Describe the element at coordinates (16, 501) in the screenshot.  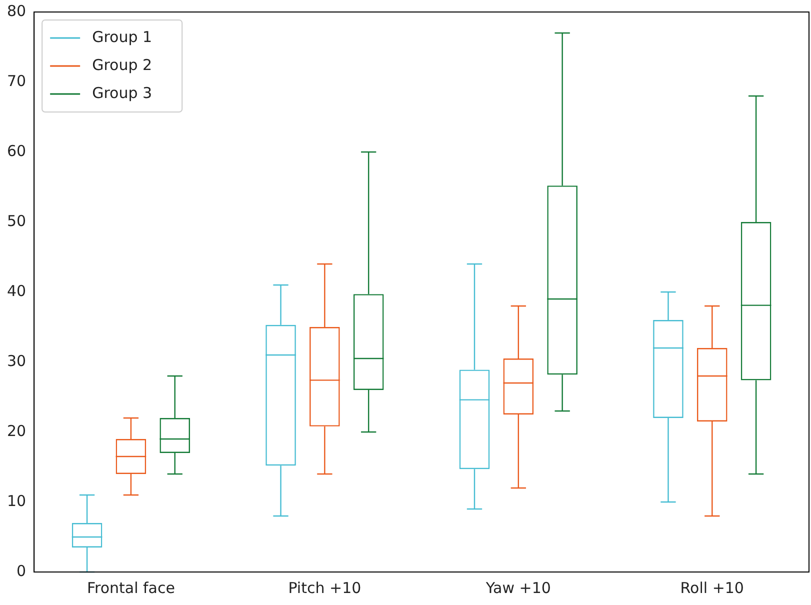
I see `y-tick-label: 10` at that location.